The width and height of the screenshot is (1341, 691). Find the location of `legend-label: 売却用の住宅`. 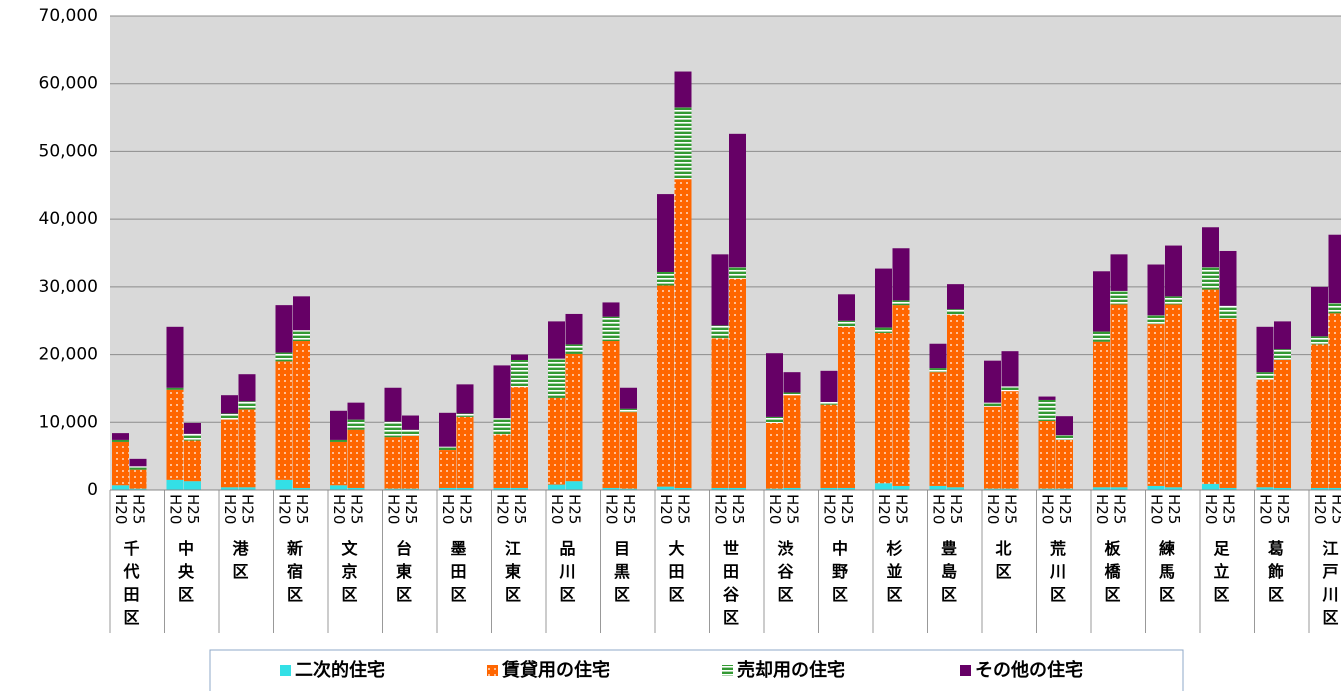

legend-label: 売却用の住宅 is located at coordinates (791, 670).